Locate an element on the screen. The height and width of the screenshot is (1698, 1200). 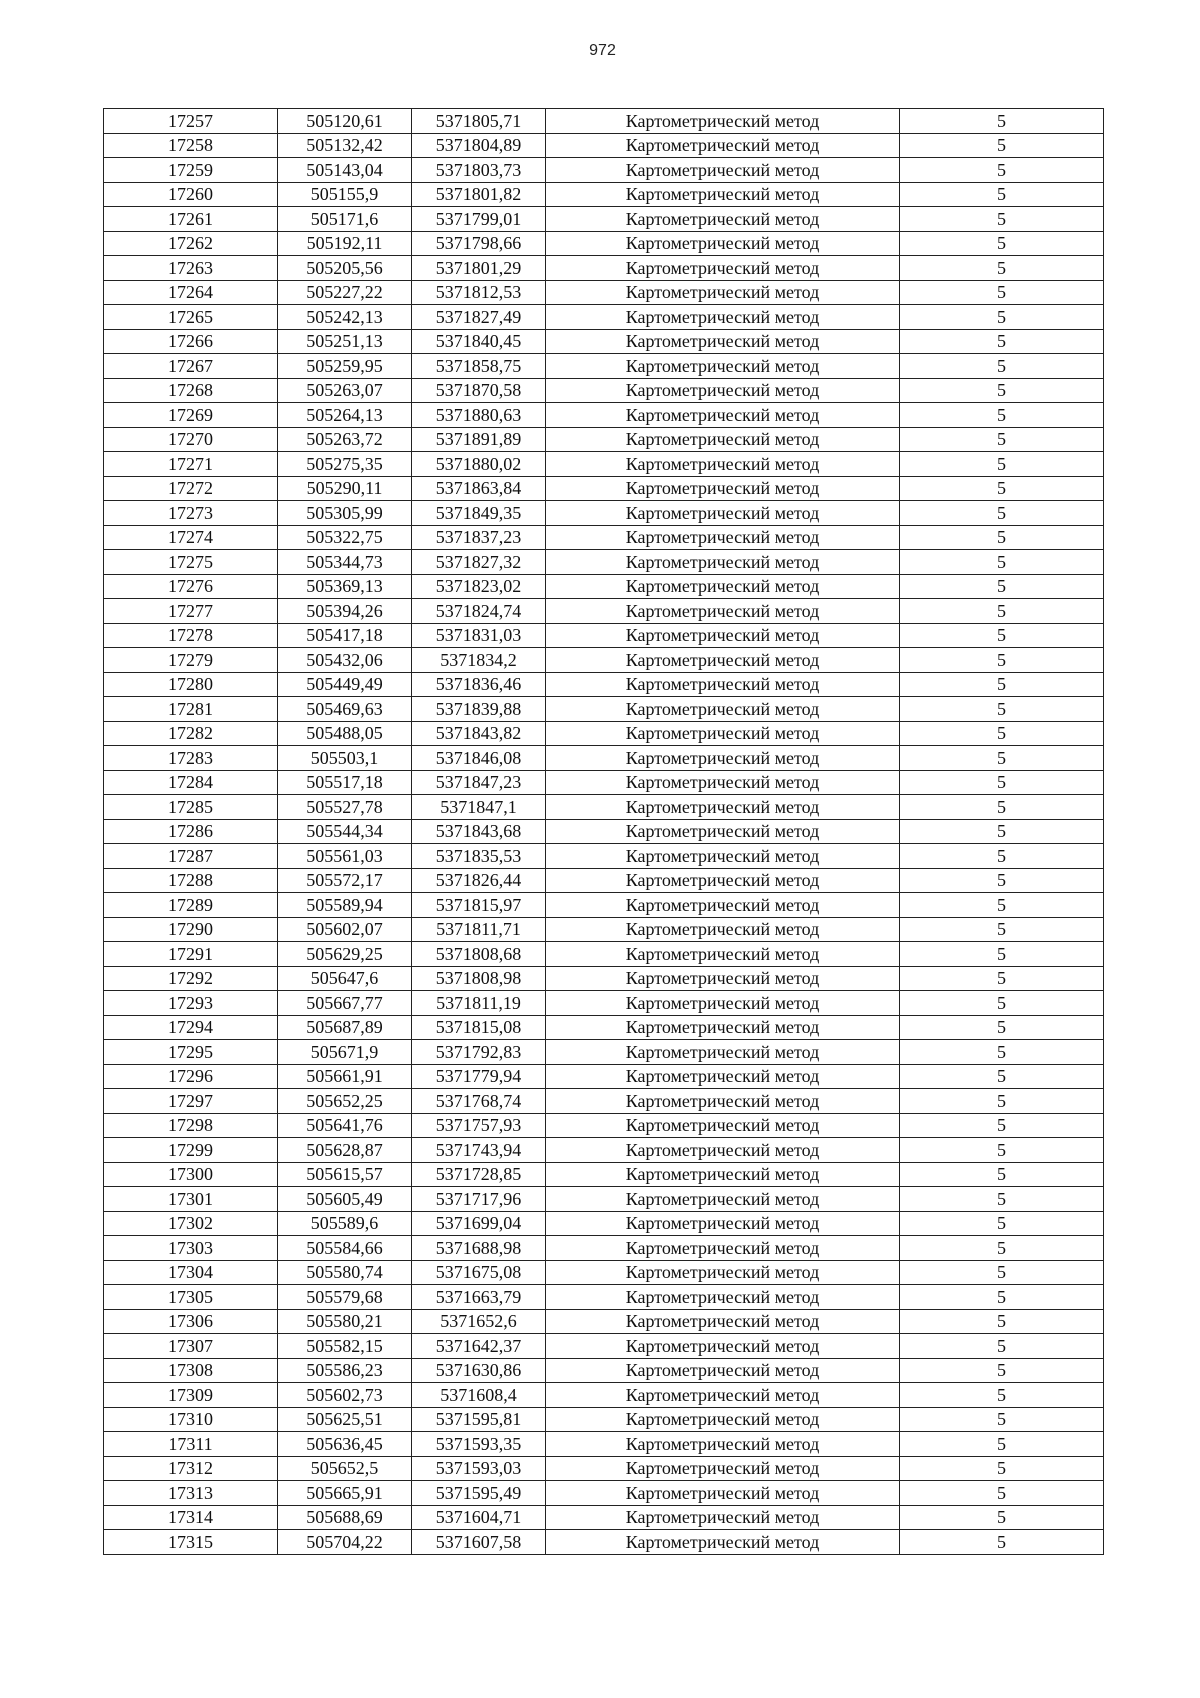
y-coordinate-cell: 5371847,1 is located at coordinates (478, 807).